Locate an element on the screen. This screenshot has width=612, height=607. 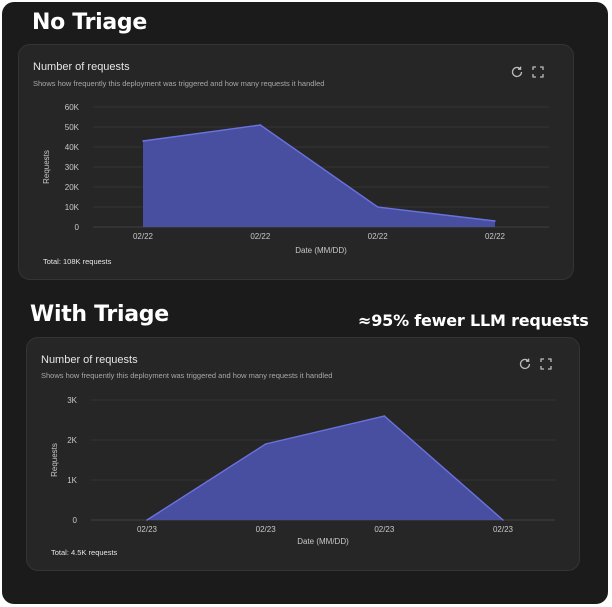
section-title-no-triage: No Triage is located at coordinates (89, 22).